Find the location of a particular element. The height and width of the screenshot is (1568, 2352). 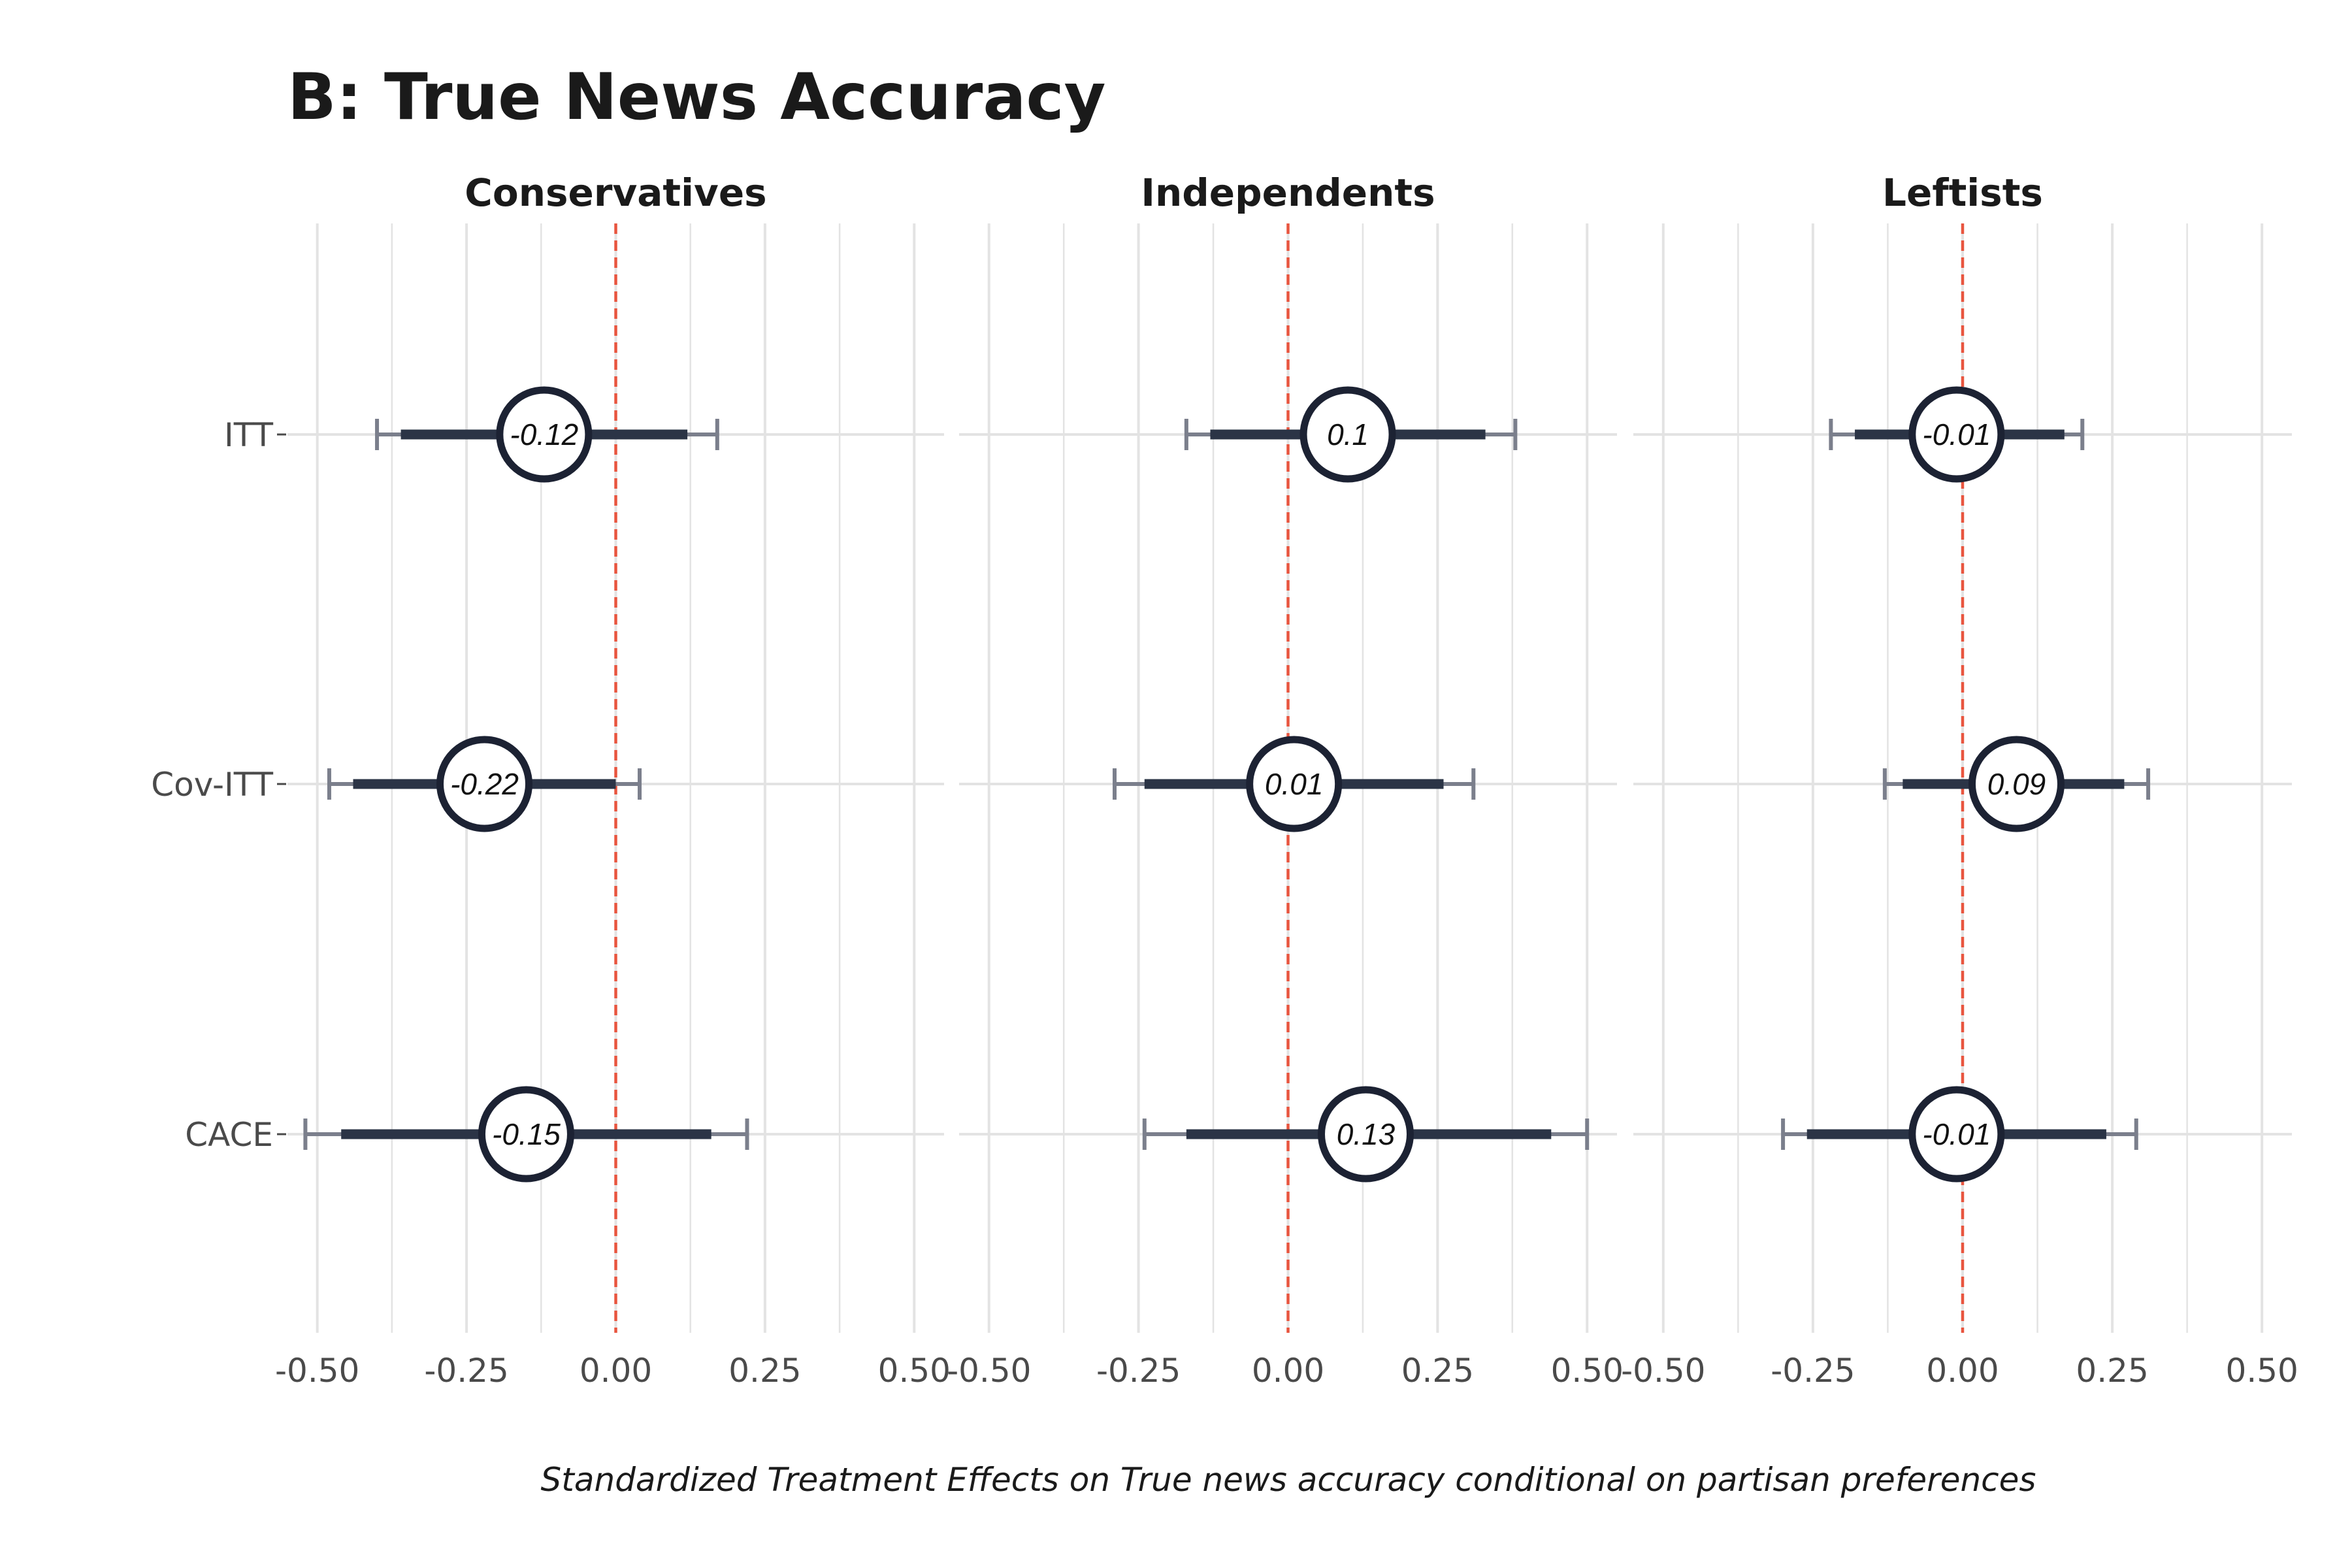

y-axis: ITT Cov-ITT CACE is located at coordinates (218, 785).